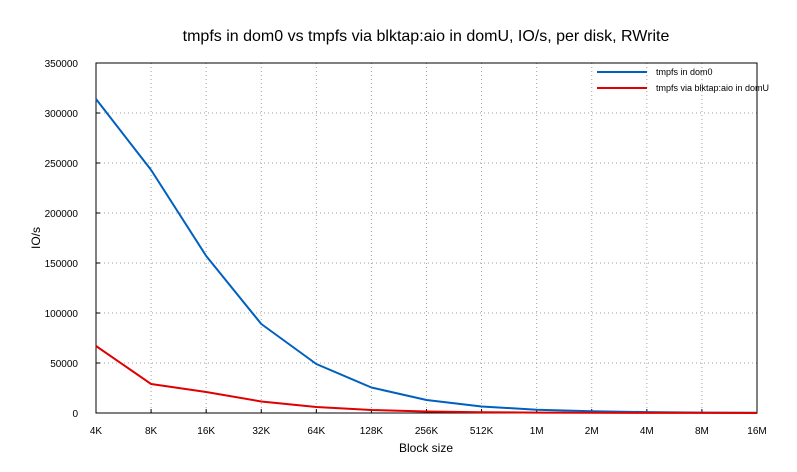 This screenshot has height=472, width=797. Describe the element at coordinates (426, 448) in the screenshot. I see `x-axis-label: Block size` at that location.